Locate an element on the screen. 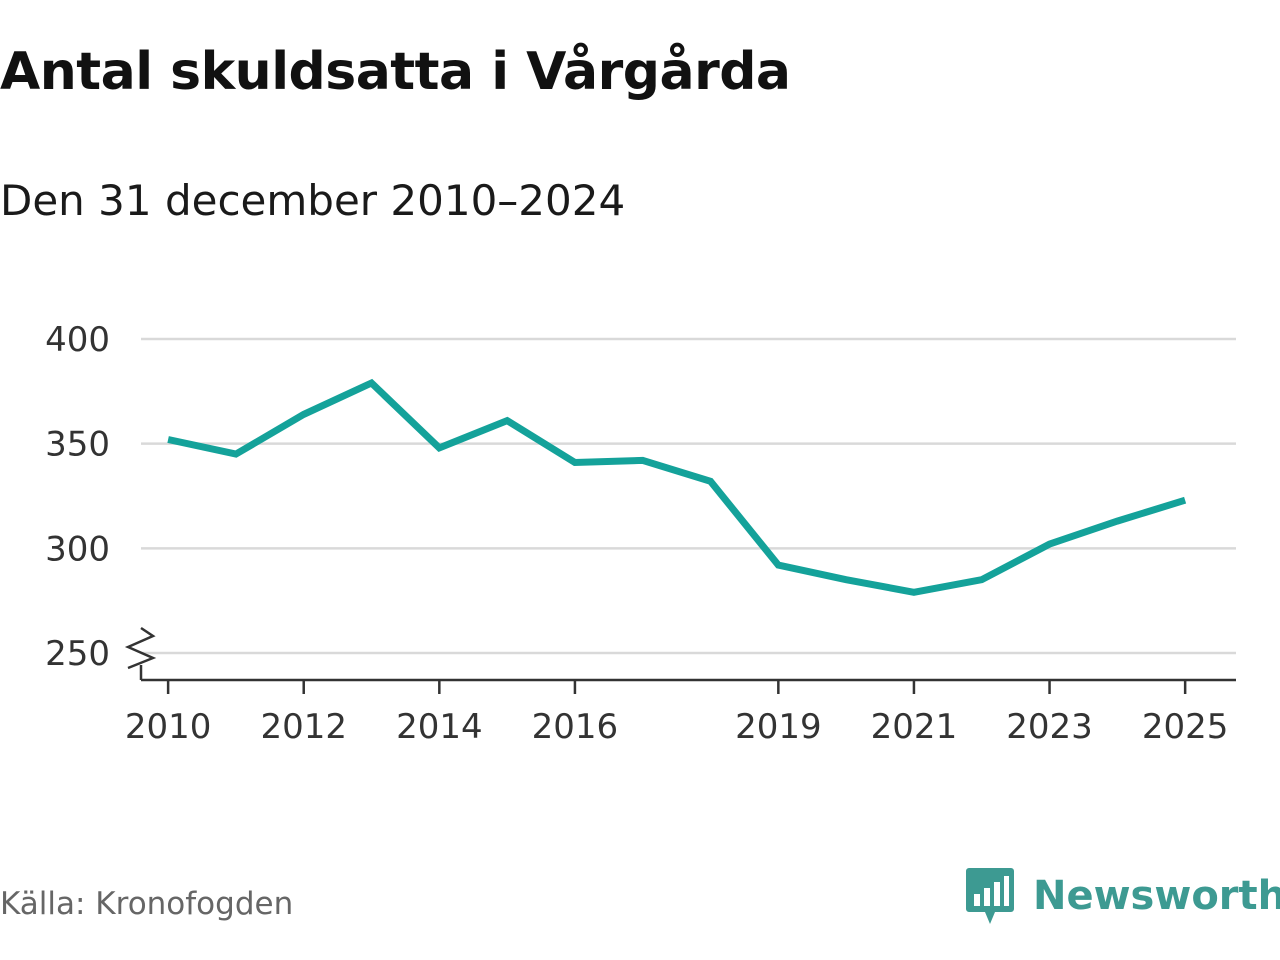 This screenshot has width=1280, height=960. axis-break-icon is located at coordinates (140, 648).